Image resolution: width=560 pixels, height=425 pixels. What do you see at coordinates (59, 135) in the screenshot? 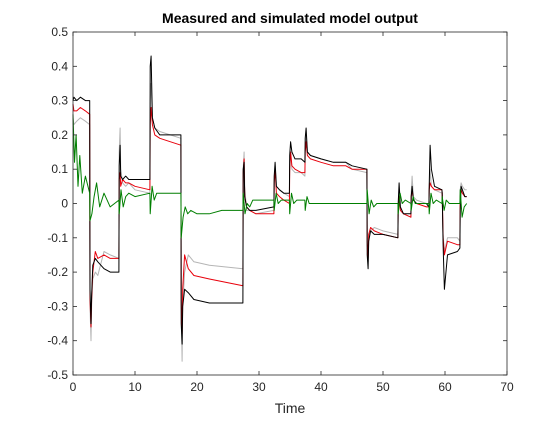
I see `y-tick-label: 0.2` at bounding box center [59, 135].